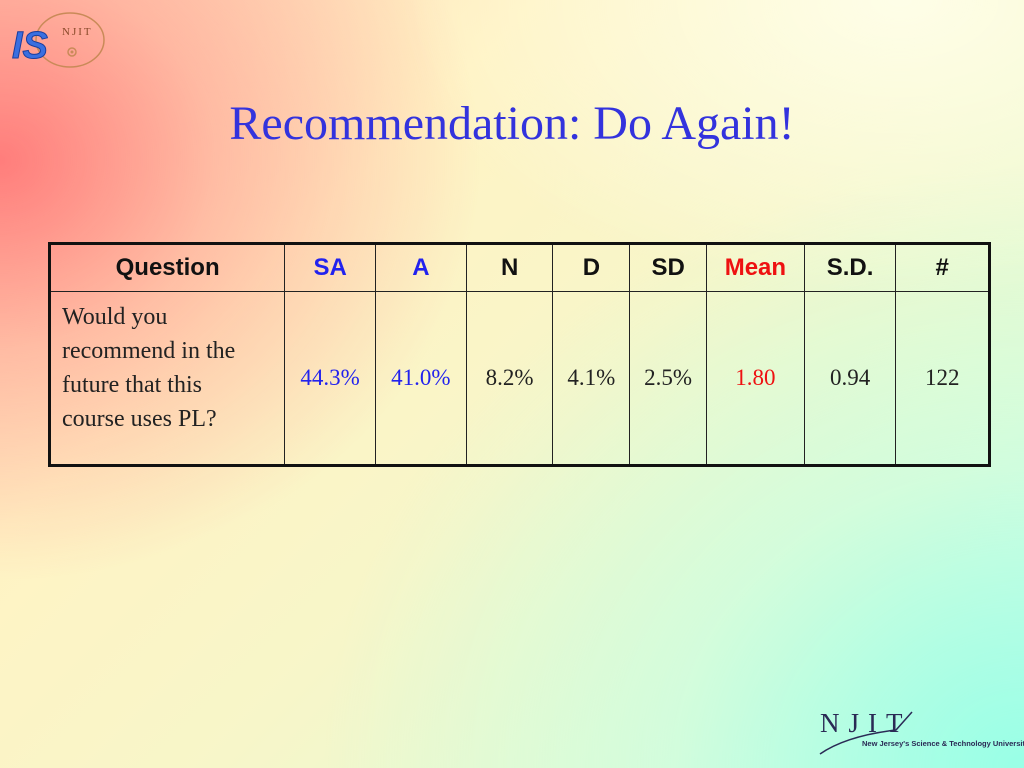 Image resolution: width=1024 pixels, height=768 pixels. What do you see at coordinates (509, 378) in the screenshot?
I see `value-n: 8.2%` at bounding box center [509, 378].